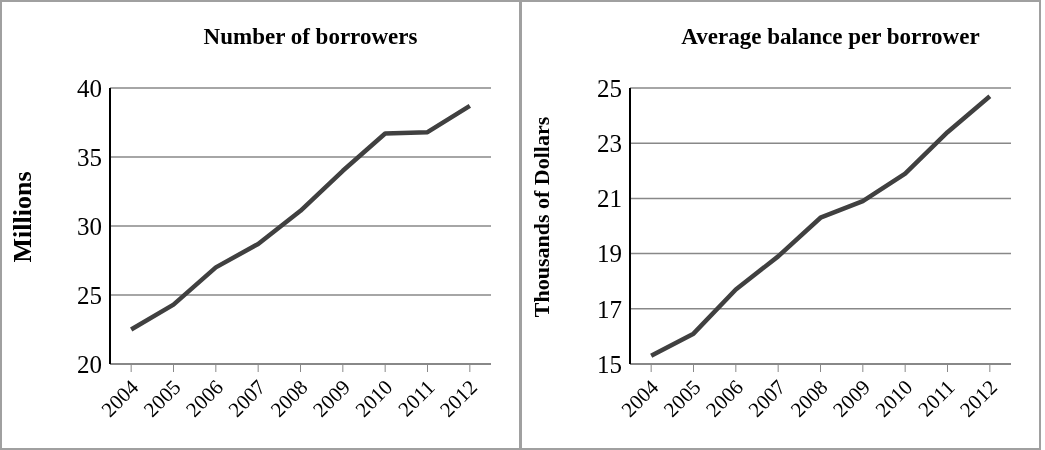 This screenshot has height=450, width=1045. What do you see at coordinates (542, 217) in the screenshot?
I see `y-axis-title: Thousands of Dollars` at bounding box center [542, 217].